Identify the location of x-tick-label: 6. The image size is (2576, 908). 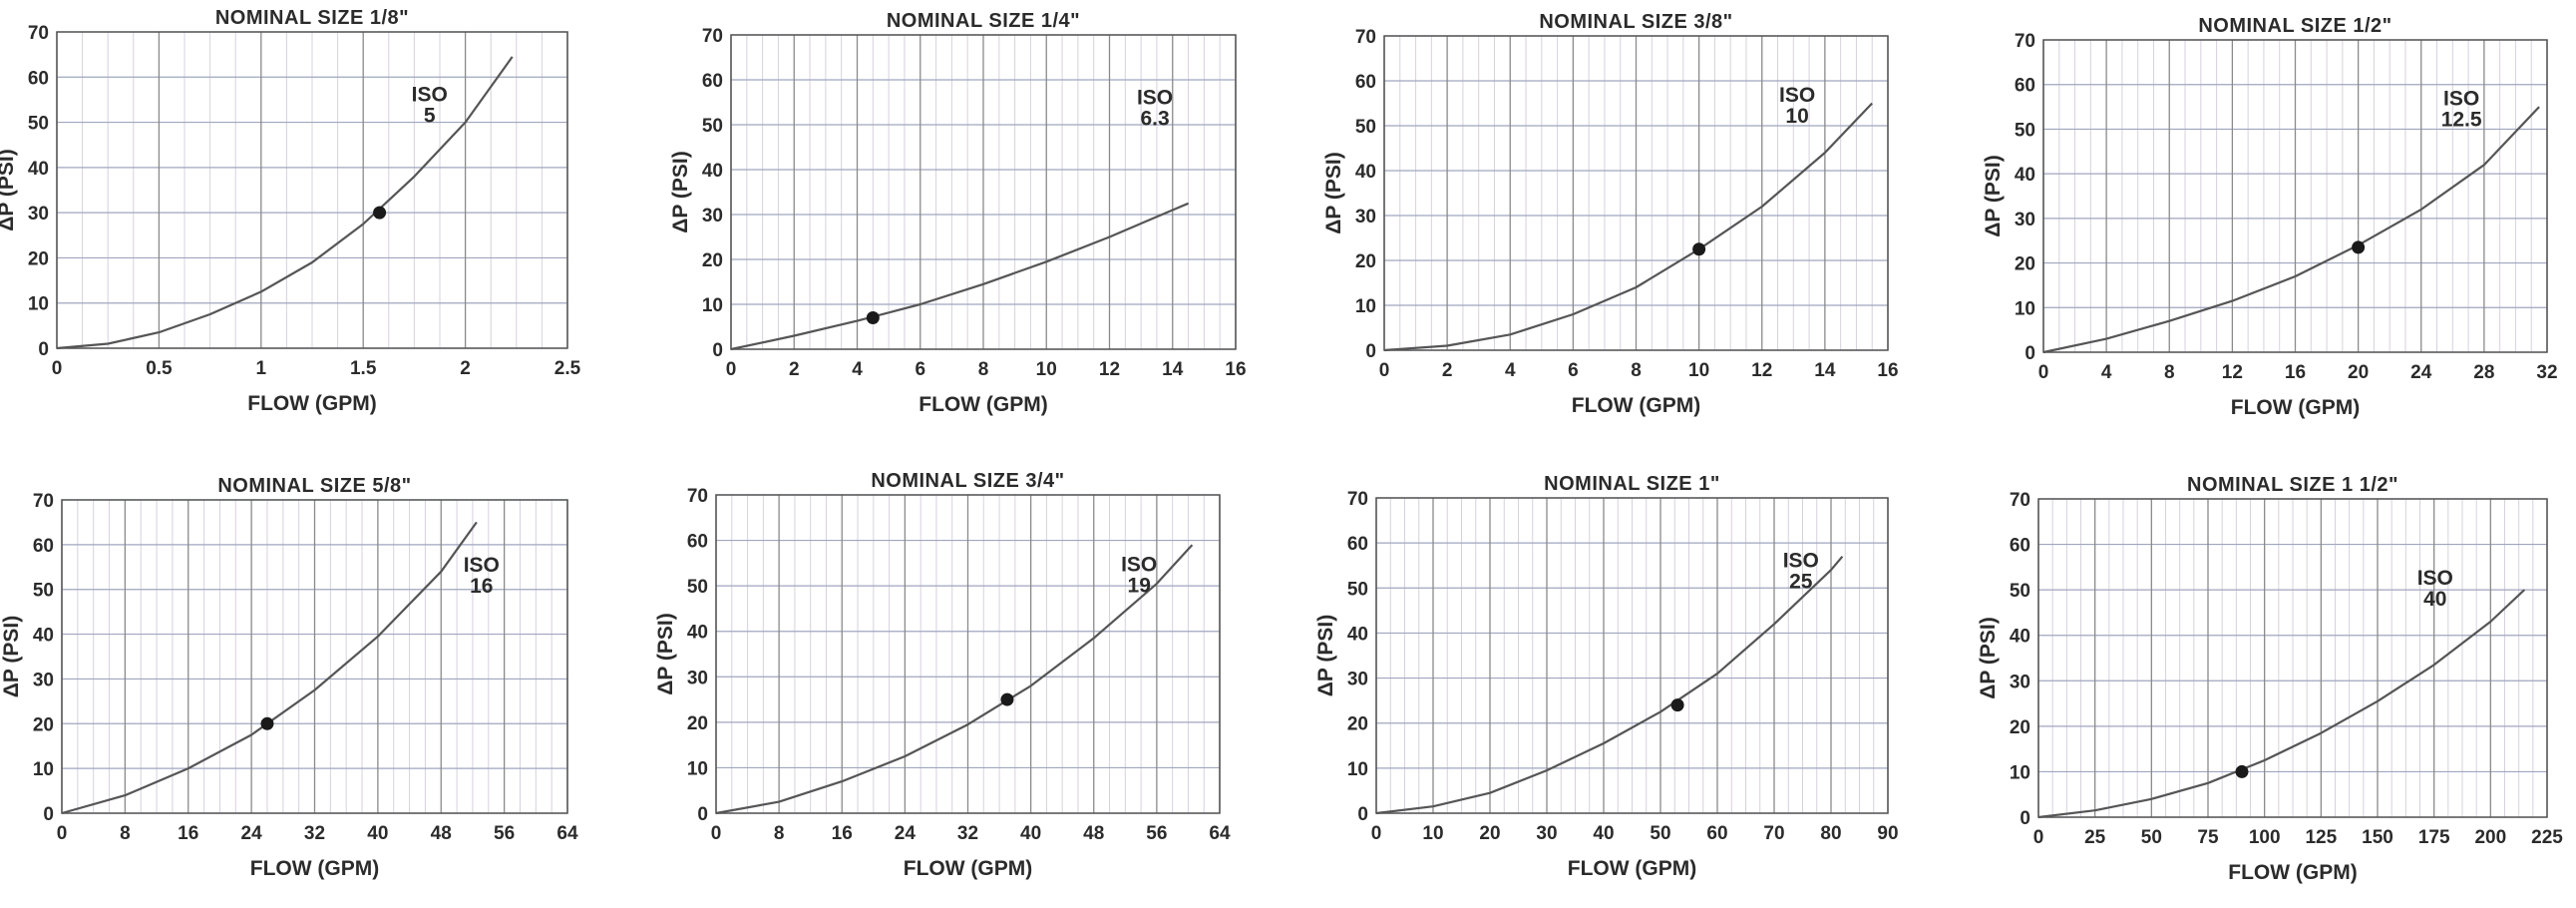
(920, 369).